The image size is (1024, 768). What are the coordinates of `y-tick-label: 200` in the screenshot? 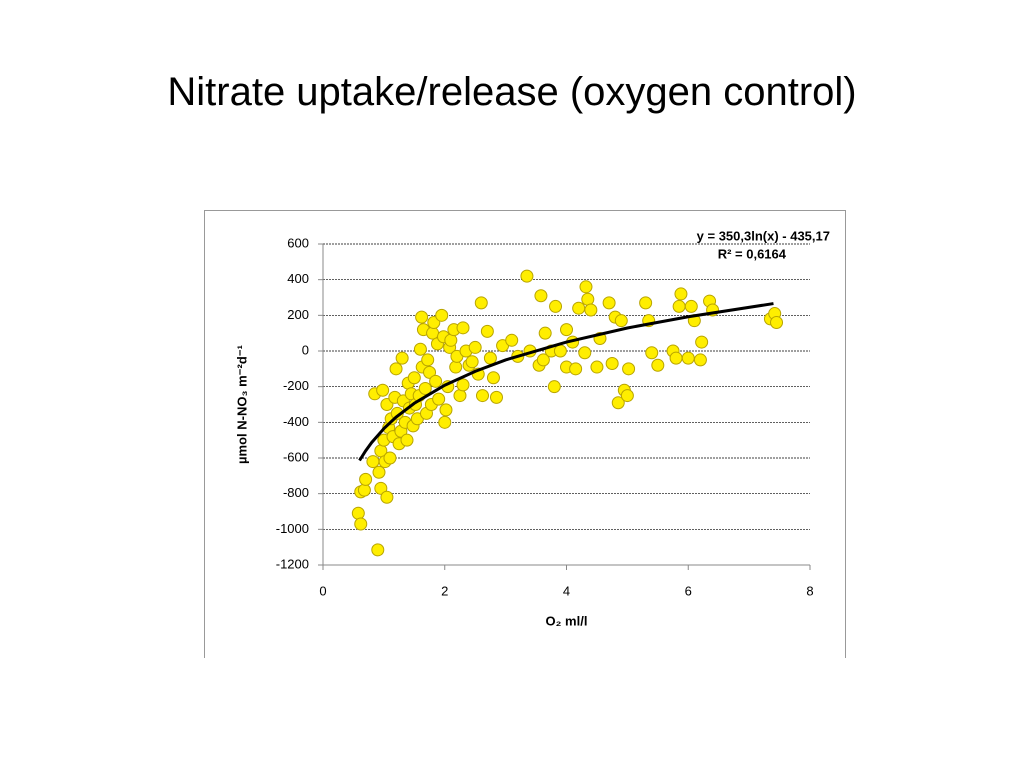 It's located at (298, 314).